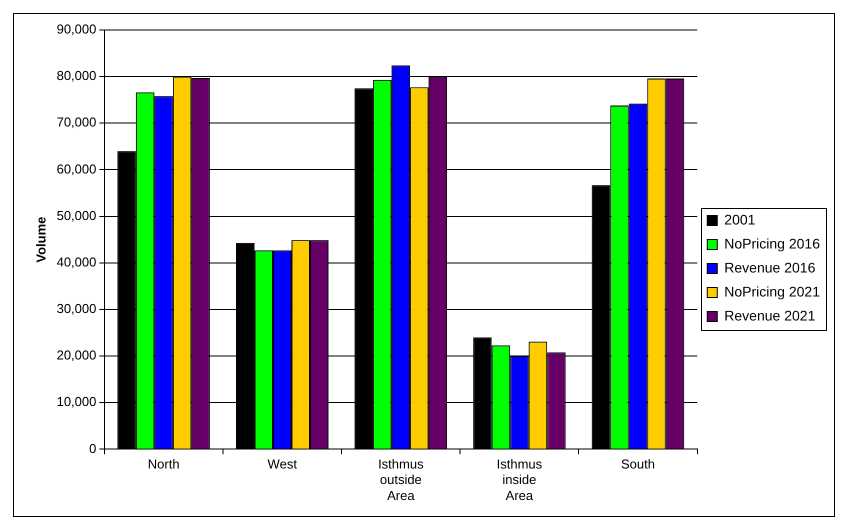  Describe the element at coordinates (772, 243) in the screenshot. I see `legend-label: NoPricing 2016` at that location.